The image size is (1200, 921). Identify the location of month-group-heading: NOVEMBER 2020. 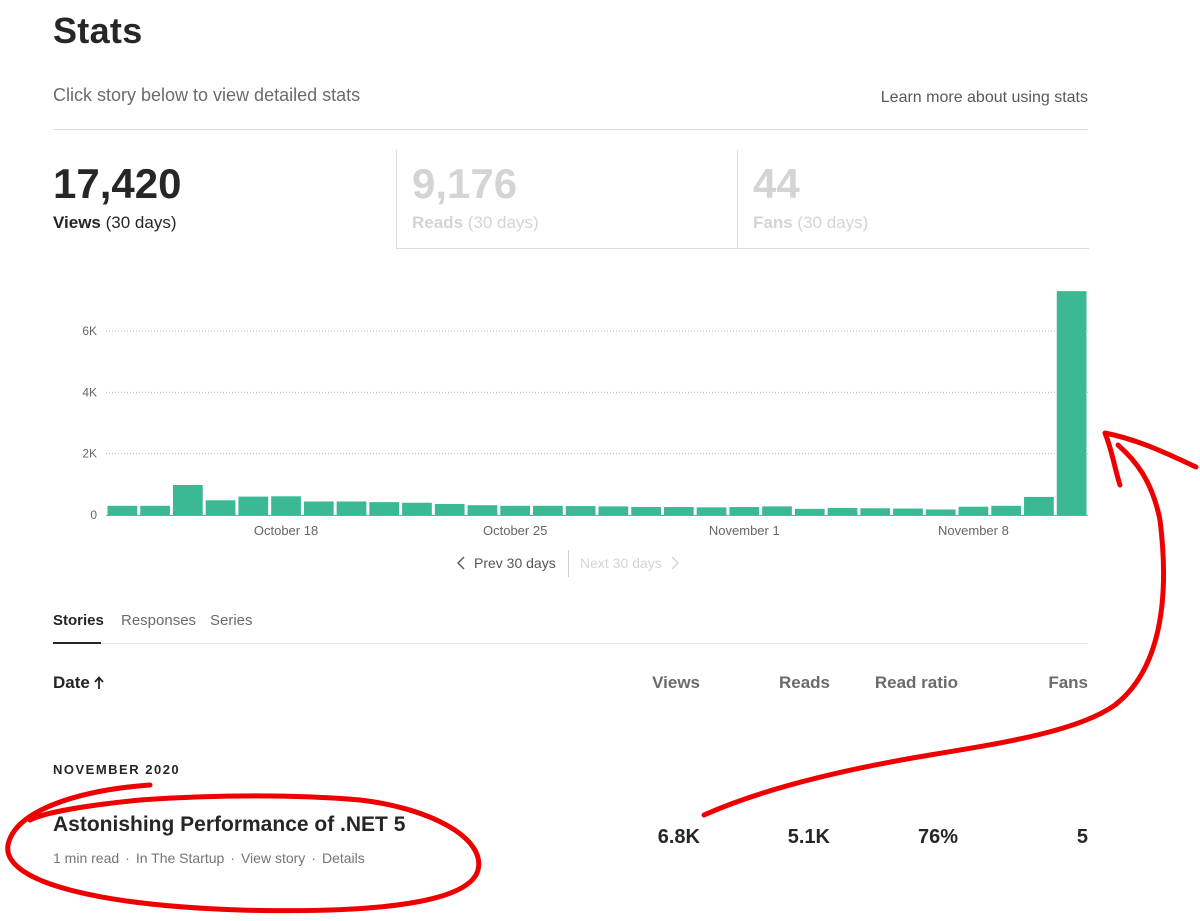
(117, 769).